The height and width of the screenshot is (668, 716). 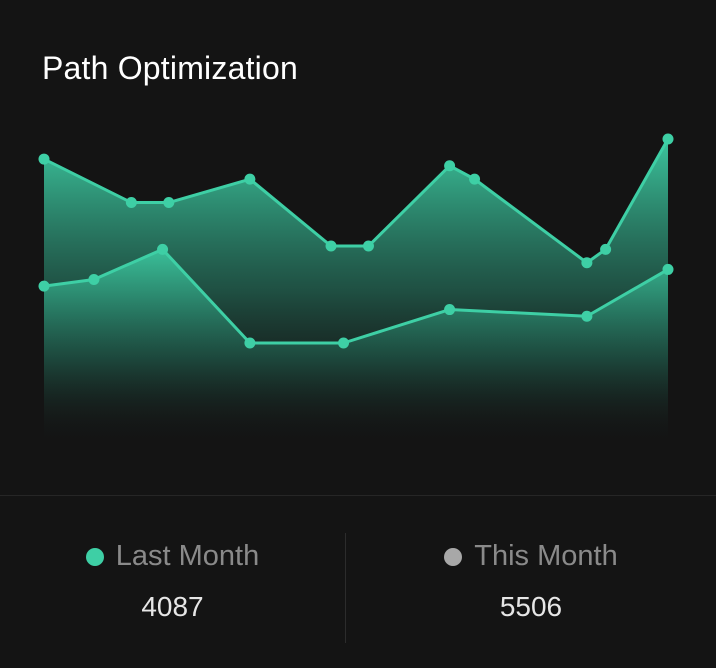 What do you see at coordinates (546, 556) in the screenshot?
I see `legend-label-this-month: This Month` at bounding box center [546, 556].